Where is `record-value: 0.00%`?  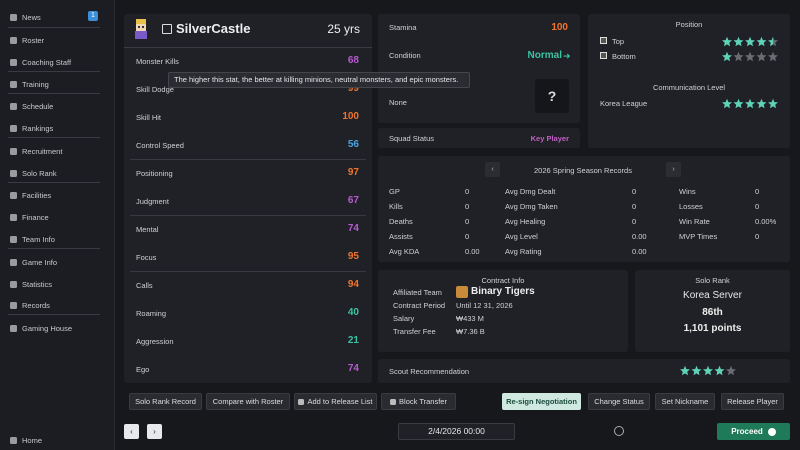 record-value: 0.00% is located at coordinates (766, 221).